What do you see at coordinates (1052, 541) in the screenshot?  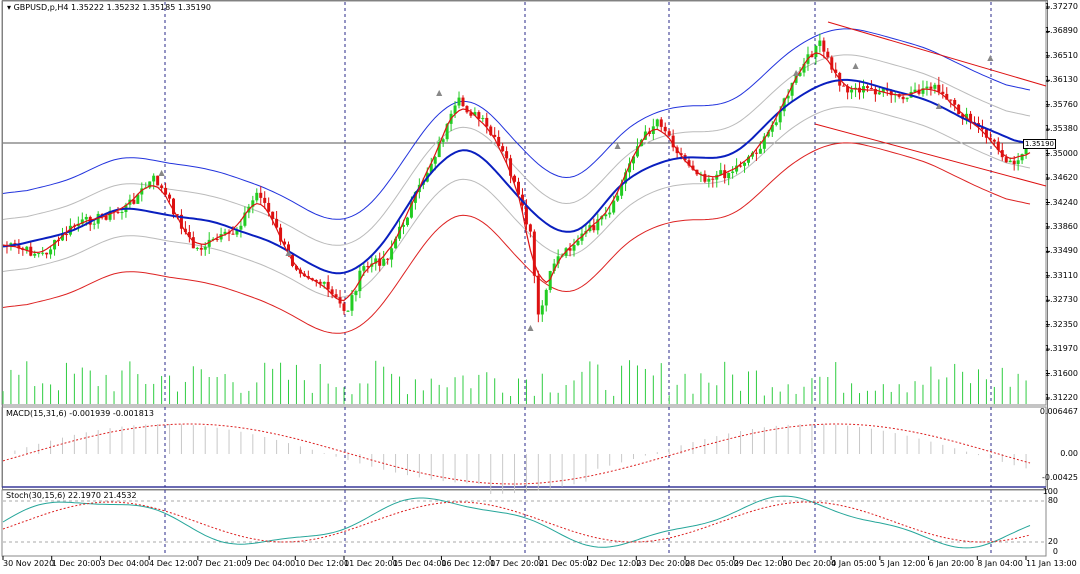 I see `stoch-axis-label: 20` at bounding box center [1052, 541].